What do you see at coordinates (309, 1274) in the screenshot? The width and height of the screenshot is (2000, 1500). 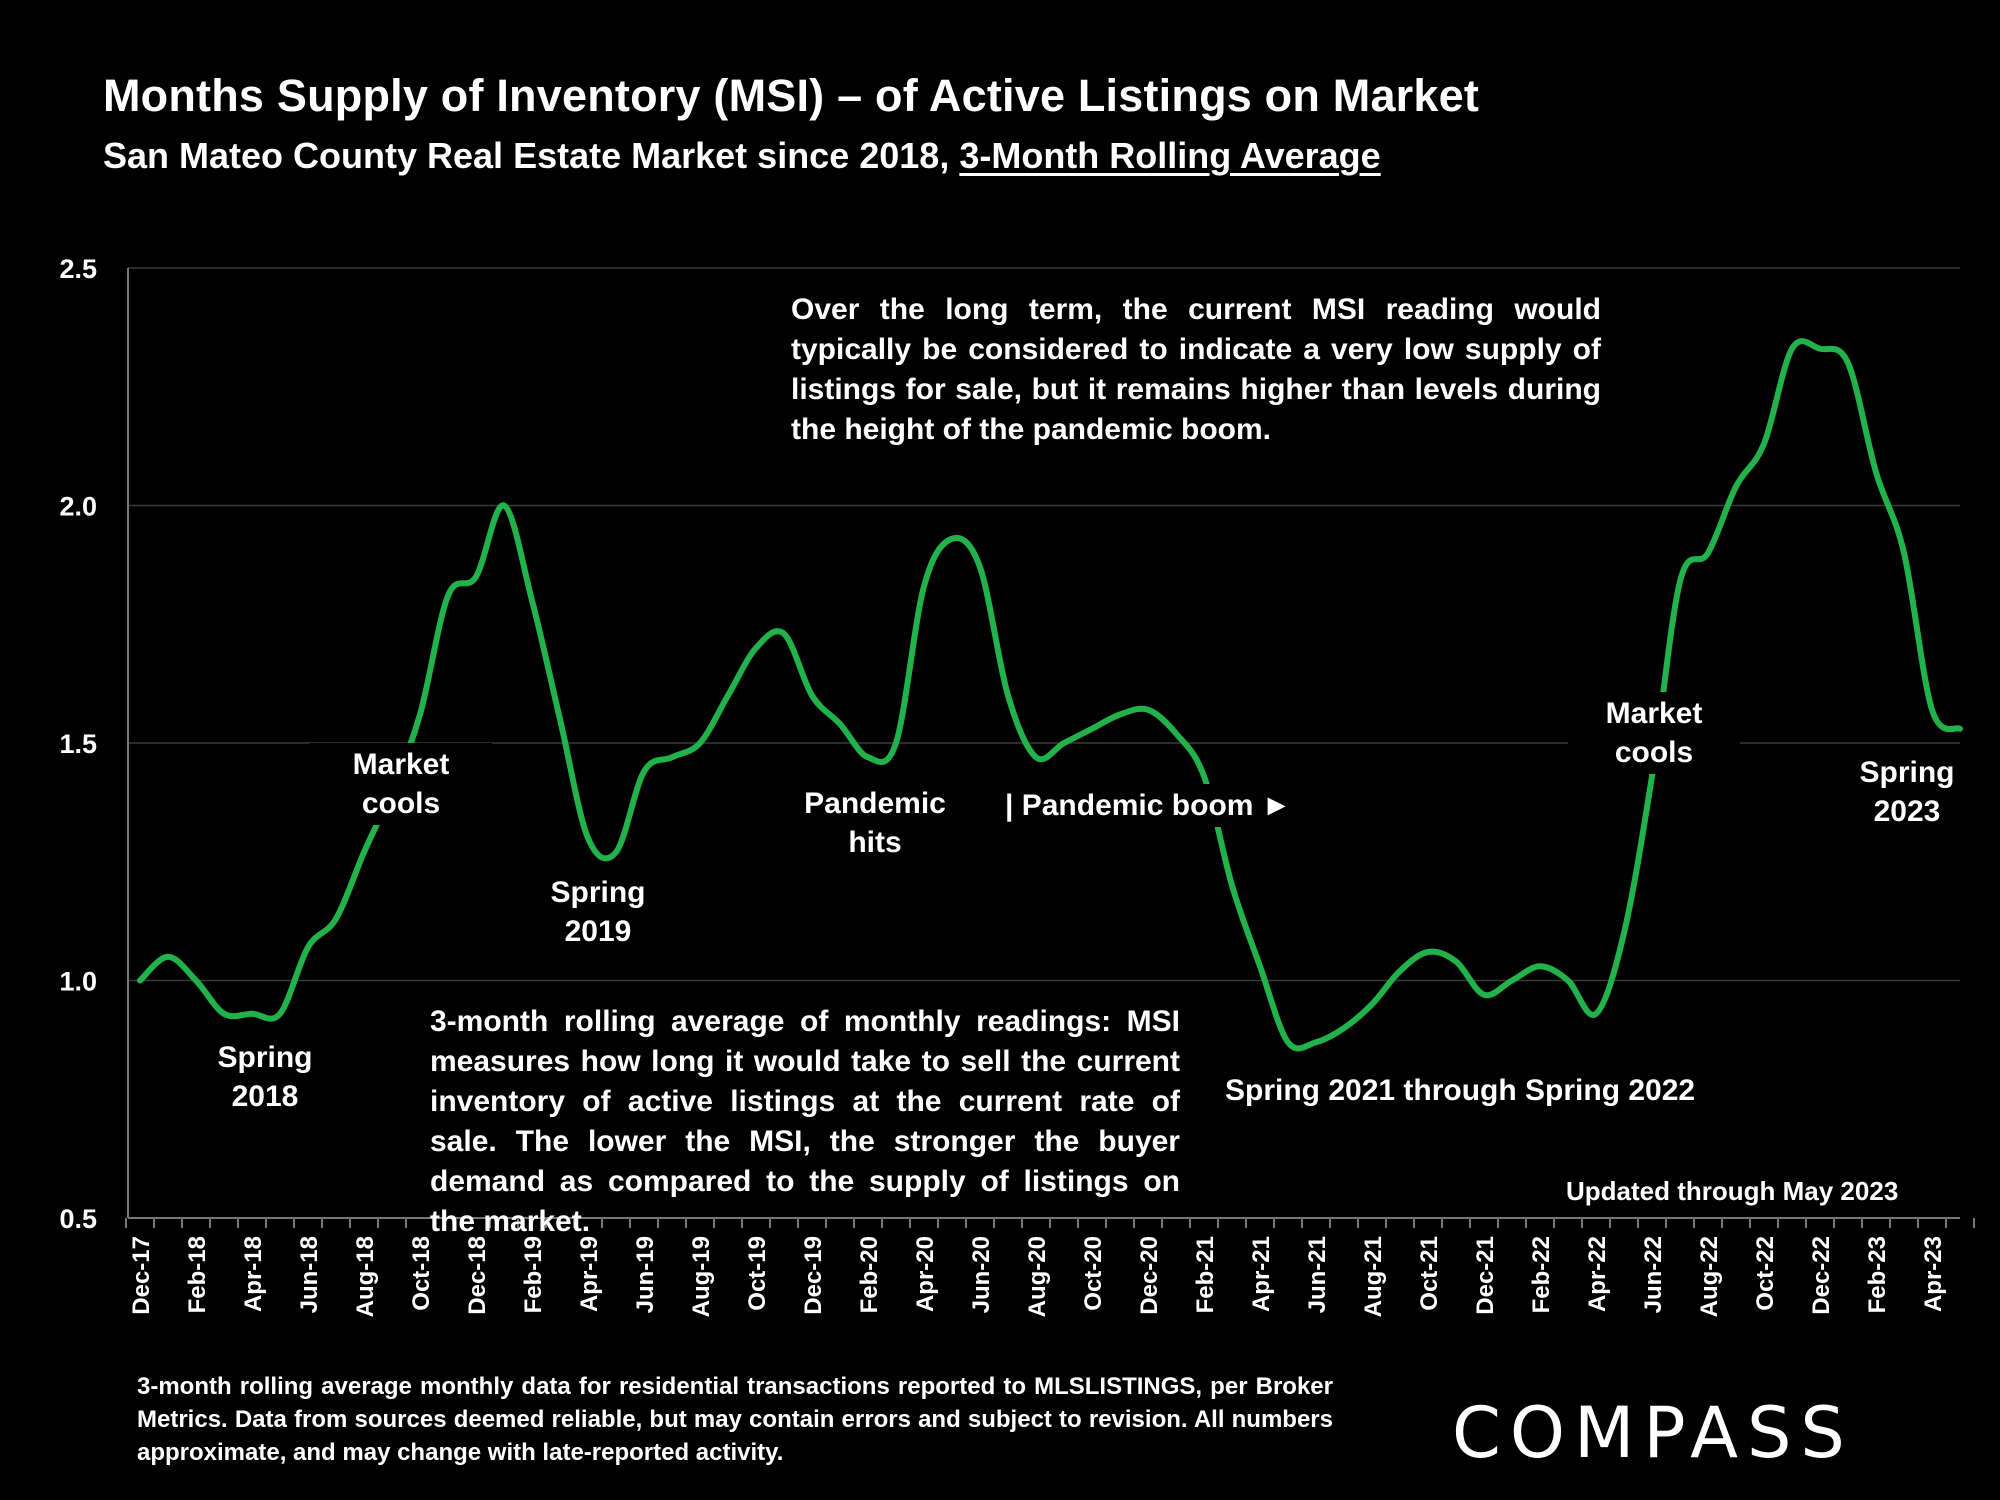 I see `x-tick-label: Jun-18` at bounding box center [309, 1274].